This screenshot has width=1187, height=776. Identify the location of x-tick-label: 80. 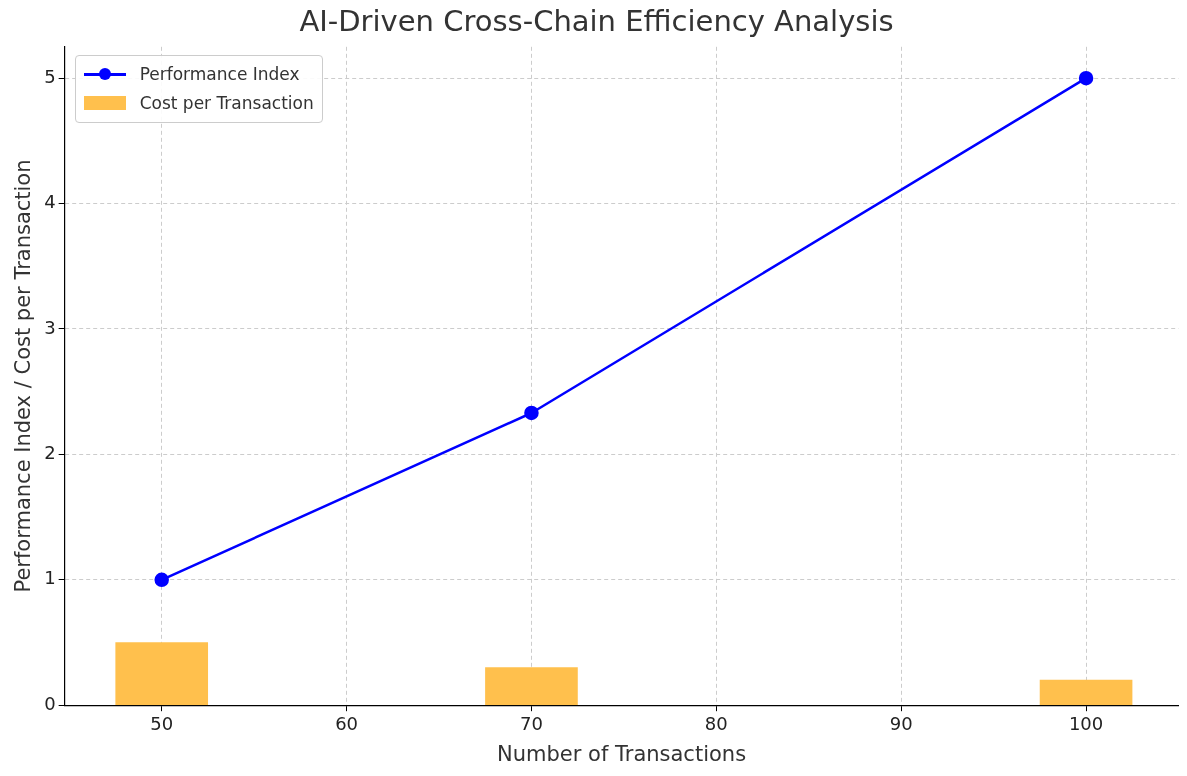
(716, 723).